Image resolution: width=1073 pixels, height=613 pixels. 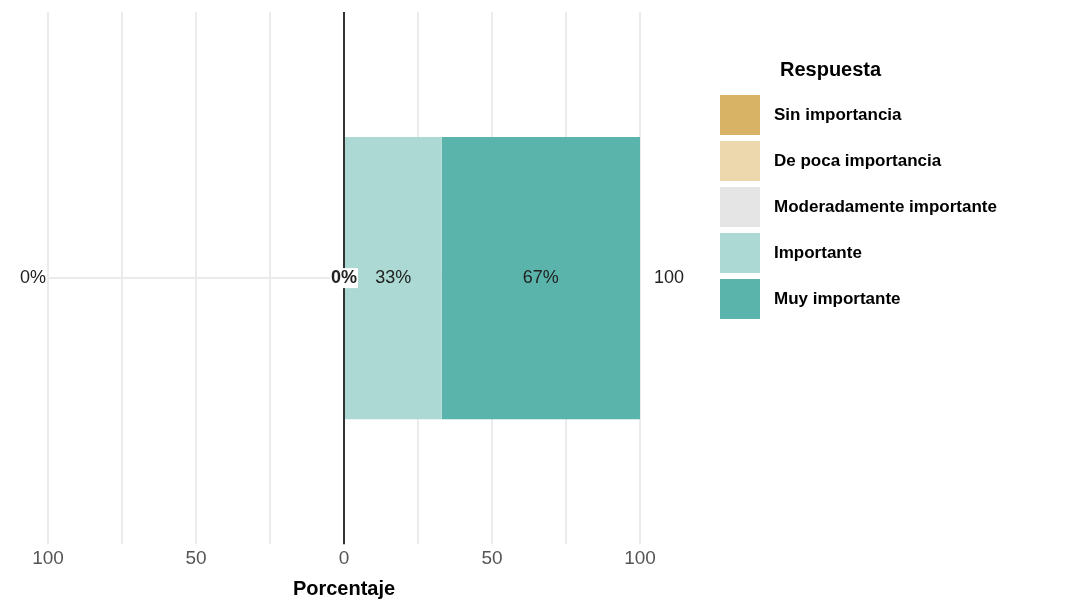 What do you see at coordinates (858, 161) in the screenshot?
I see `legend-label: De poca importancia` at bounding box center [858, 161].